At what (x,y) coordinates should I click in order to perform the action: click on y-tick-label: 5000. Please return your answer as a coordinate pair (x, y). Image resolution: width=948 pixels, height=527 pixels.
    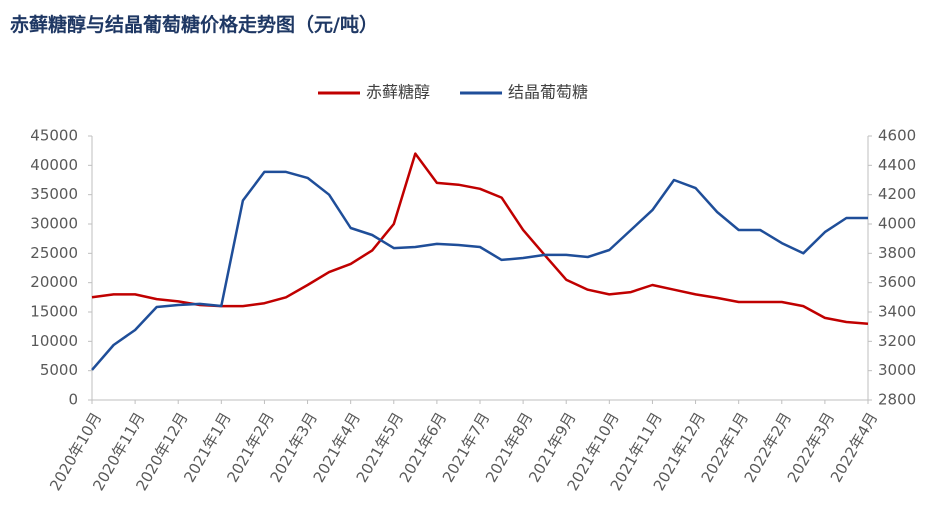
    Looking at the image, I should click on (59, 370).